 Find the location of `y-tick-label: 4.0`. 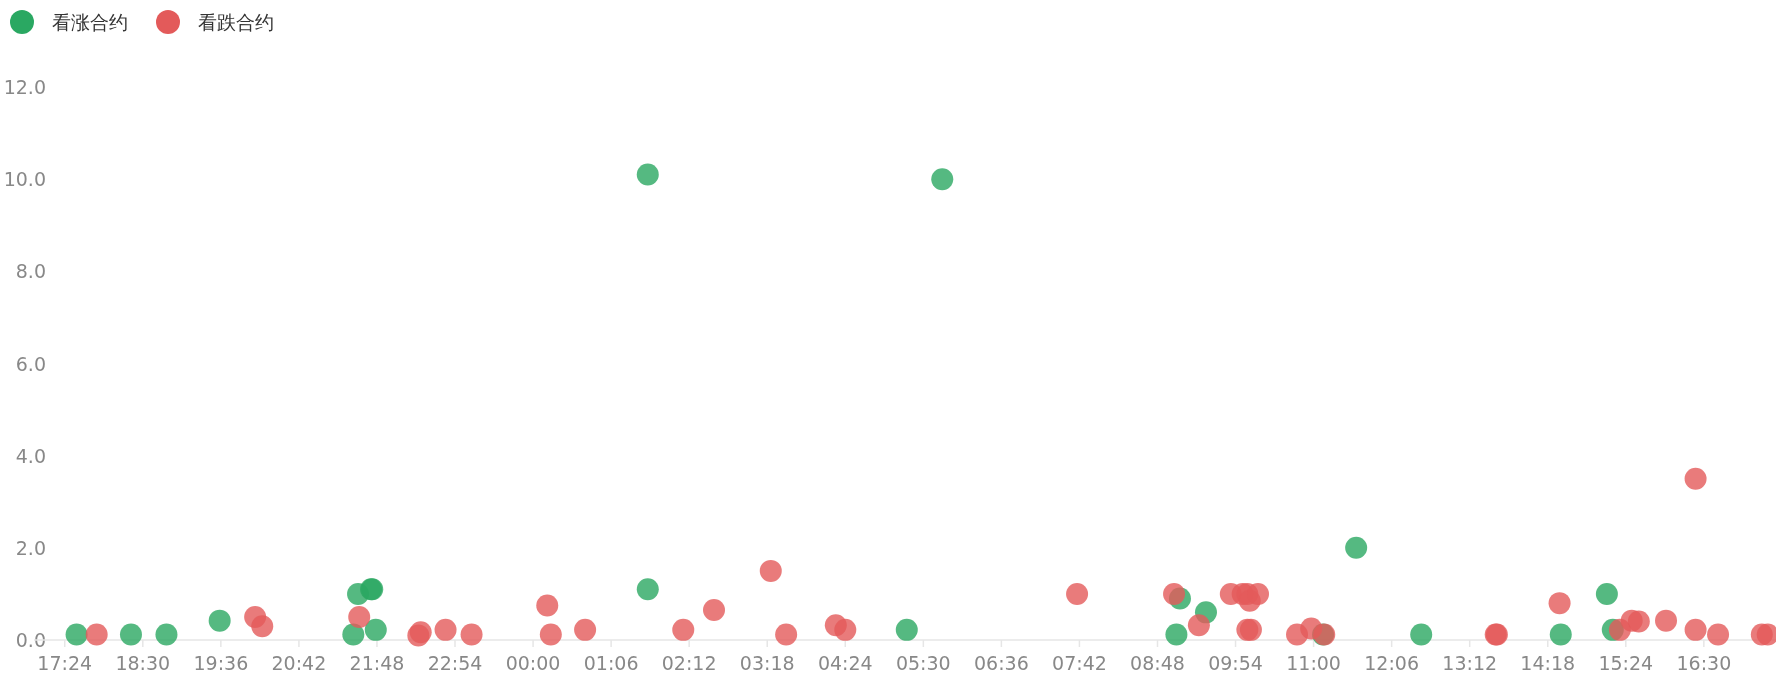

y-tick-label: 4.0 is located at coordinates (30, 455).